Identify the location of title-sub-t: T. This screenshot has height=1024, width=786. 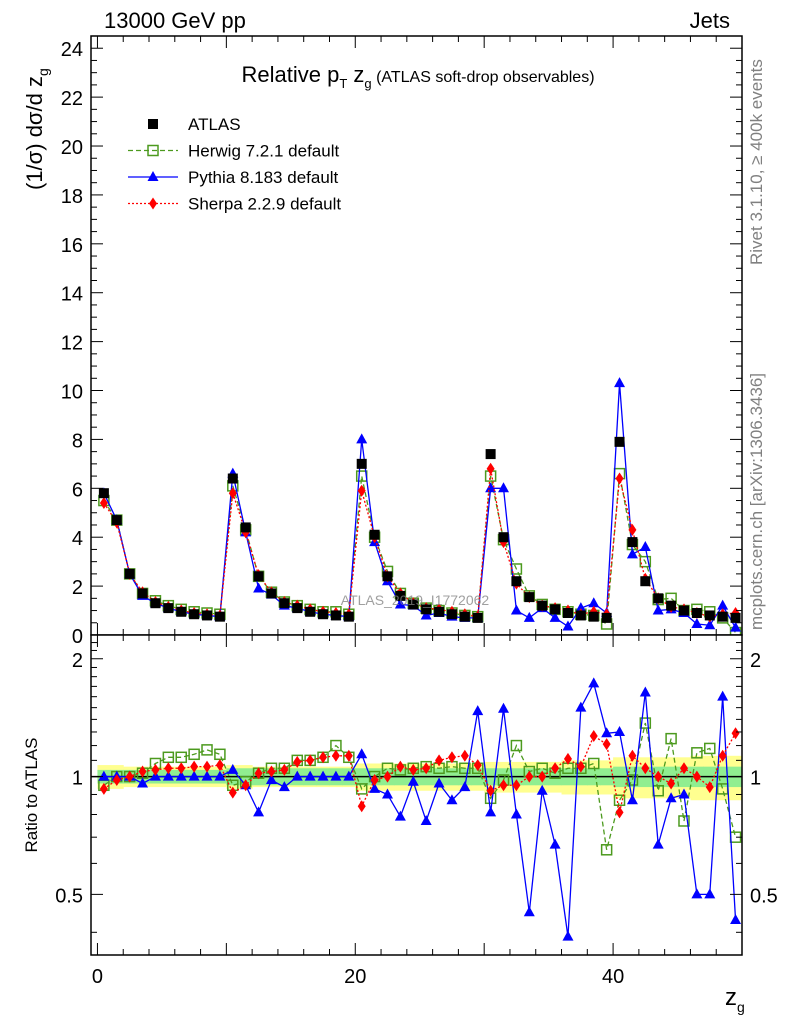
(343, 83).